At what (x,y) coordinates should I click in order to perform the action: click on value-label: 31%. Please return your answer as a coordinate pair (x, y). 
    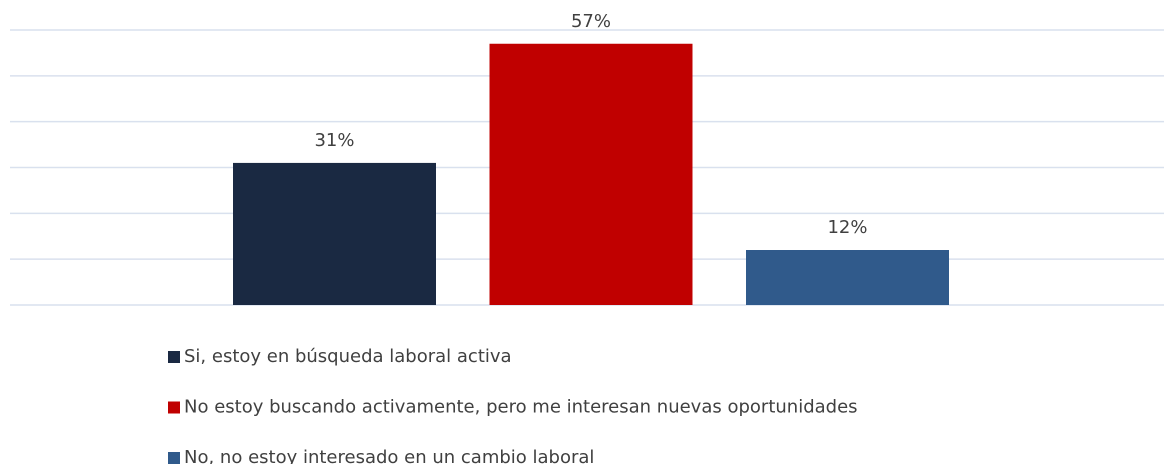
    Looking at the image, I should click on (334, 140).